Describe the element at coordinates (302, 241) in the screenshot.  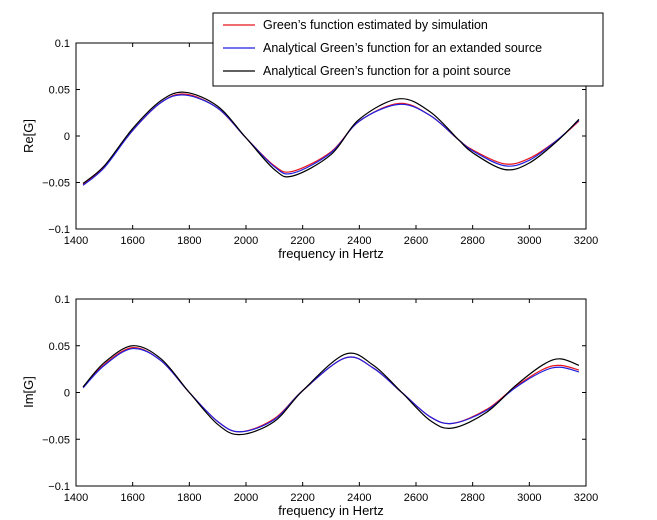
I see `x-tick-label-0-2200: 2200` at that location.